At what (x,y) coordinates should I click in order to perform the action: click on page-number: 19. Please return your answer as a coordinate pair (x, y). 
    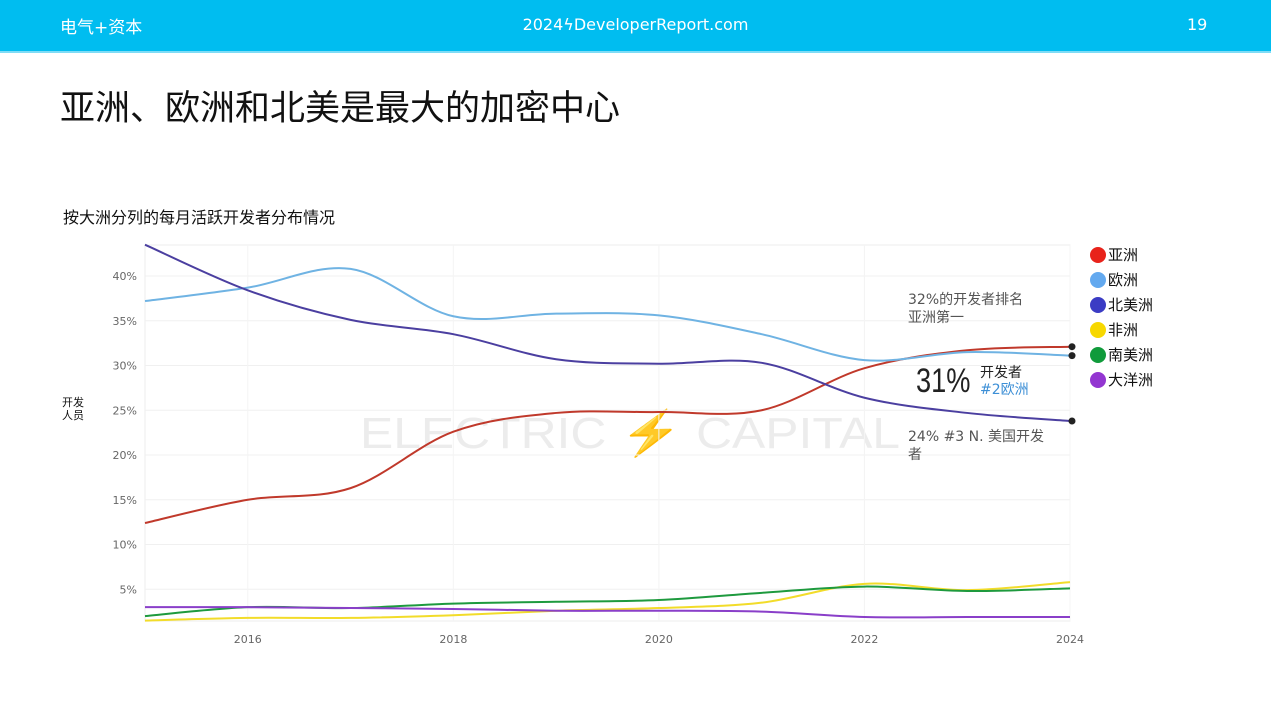
    Looking at the image, I should click on (1197, 24).